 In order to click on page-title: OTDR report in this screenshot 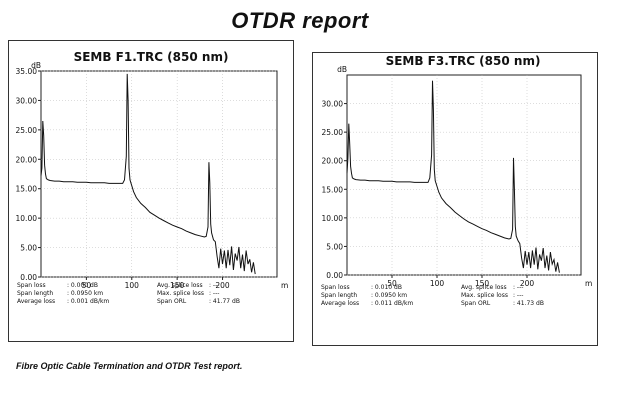, I will do `click(300, 20)`.